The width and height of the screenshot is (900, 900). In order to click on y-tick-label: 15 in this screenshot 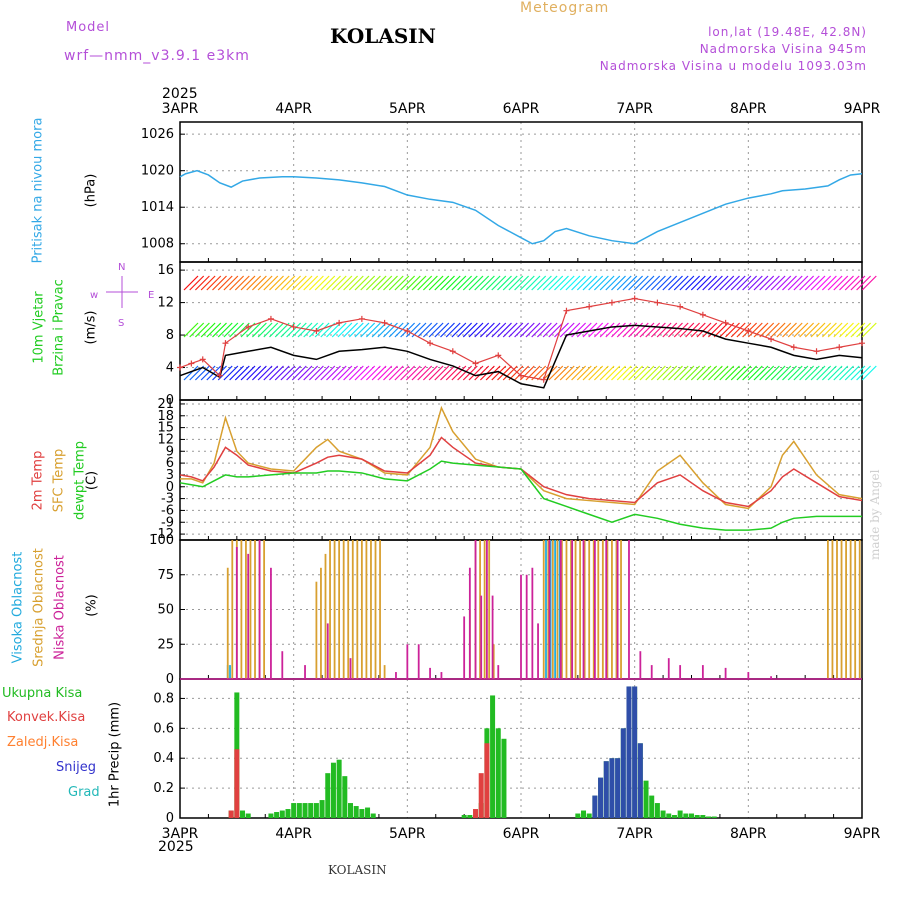, I will do `click(165, 428)`.